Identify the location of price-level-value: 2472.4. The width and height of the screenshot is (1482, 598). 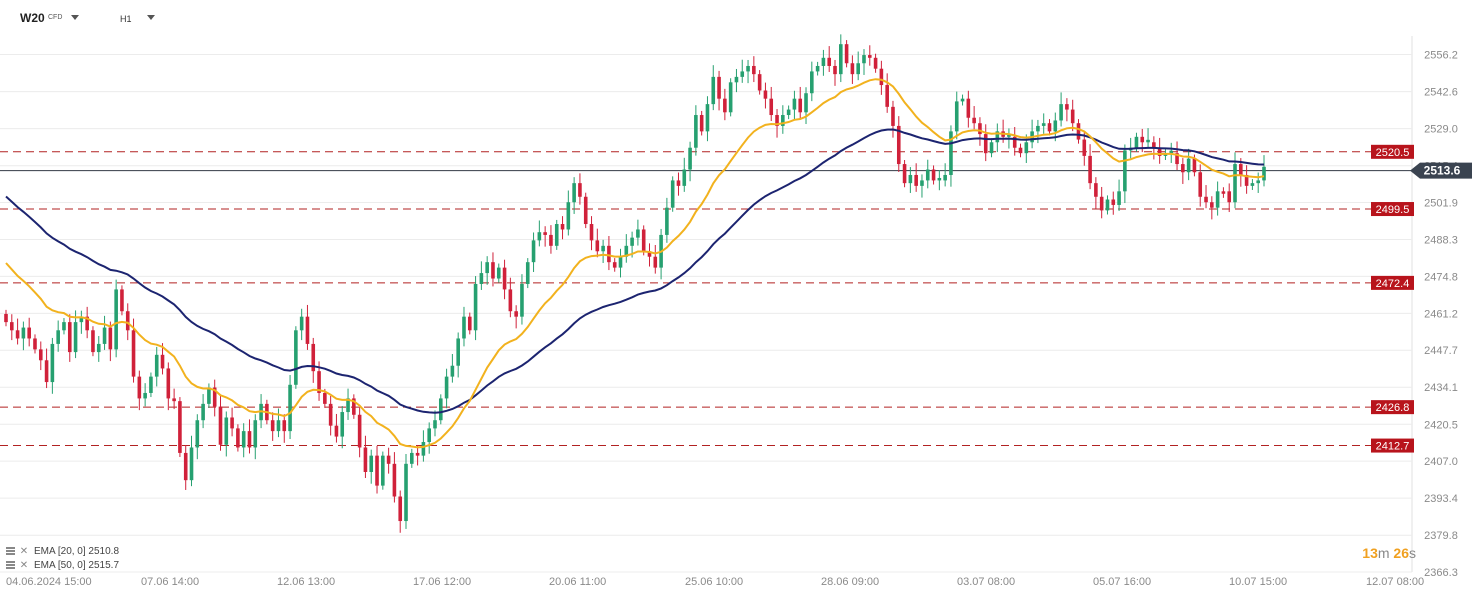
(1393, 284).